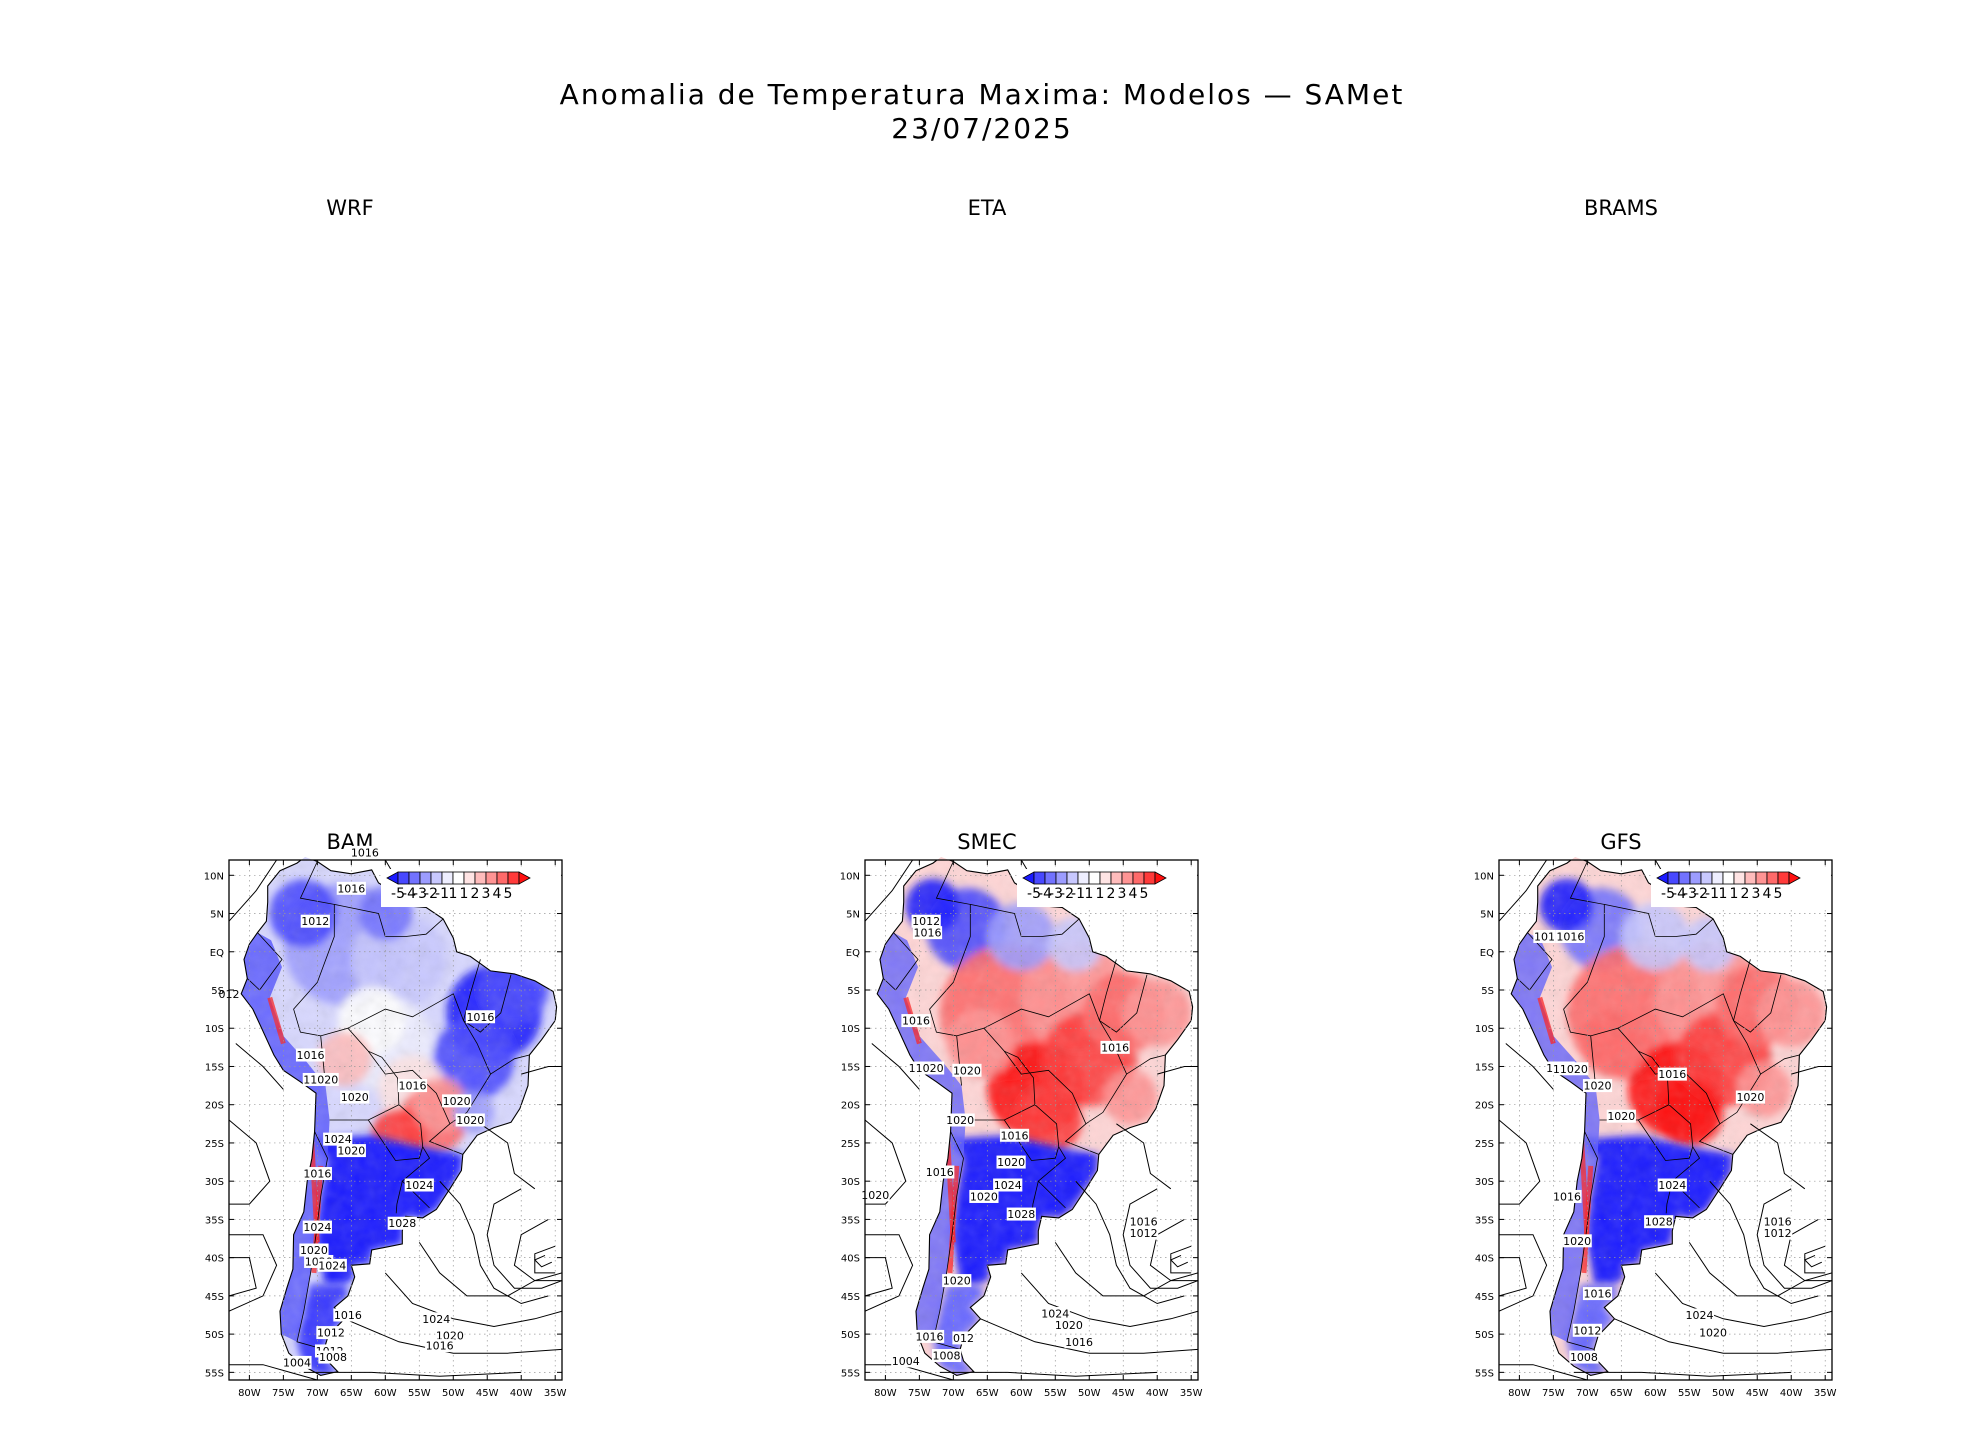  What do you see at coordinates (1701, 894) in the screenshot?
I see `colorbar-label: -2` at bounding box center [1701, 894].